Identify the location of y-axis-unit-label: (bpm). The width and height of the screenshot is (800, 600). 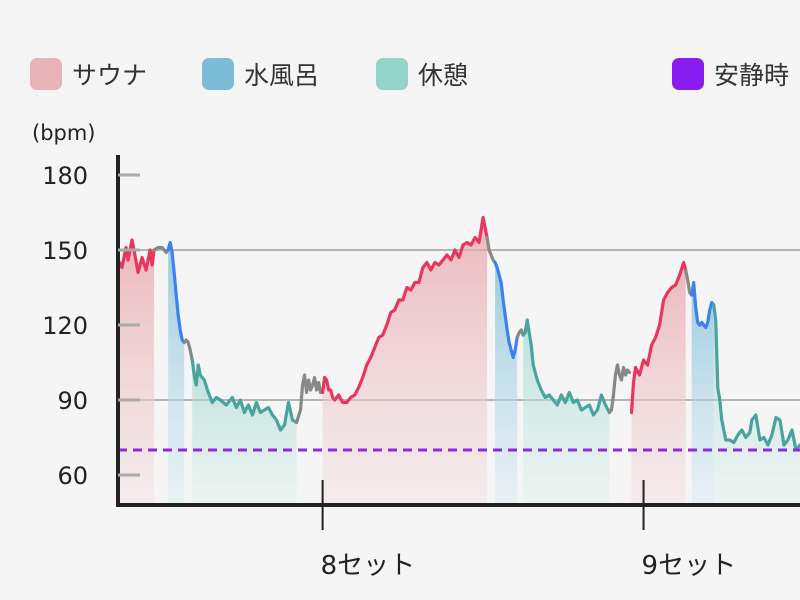
(64, 133).